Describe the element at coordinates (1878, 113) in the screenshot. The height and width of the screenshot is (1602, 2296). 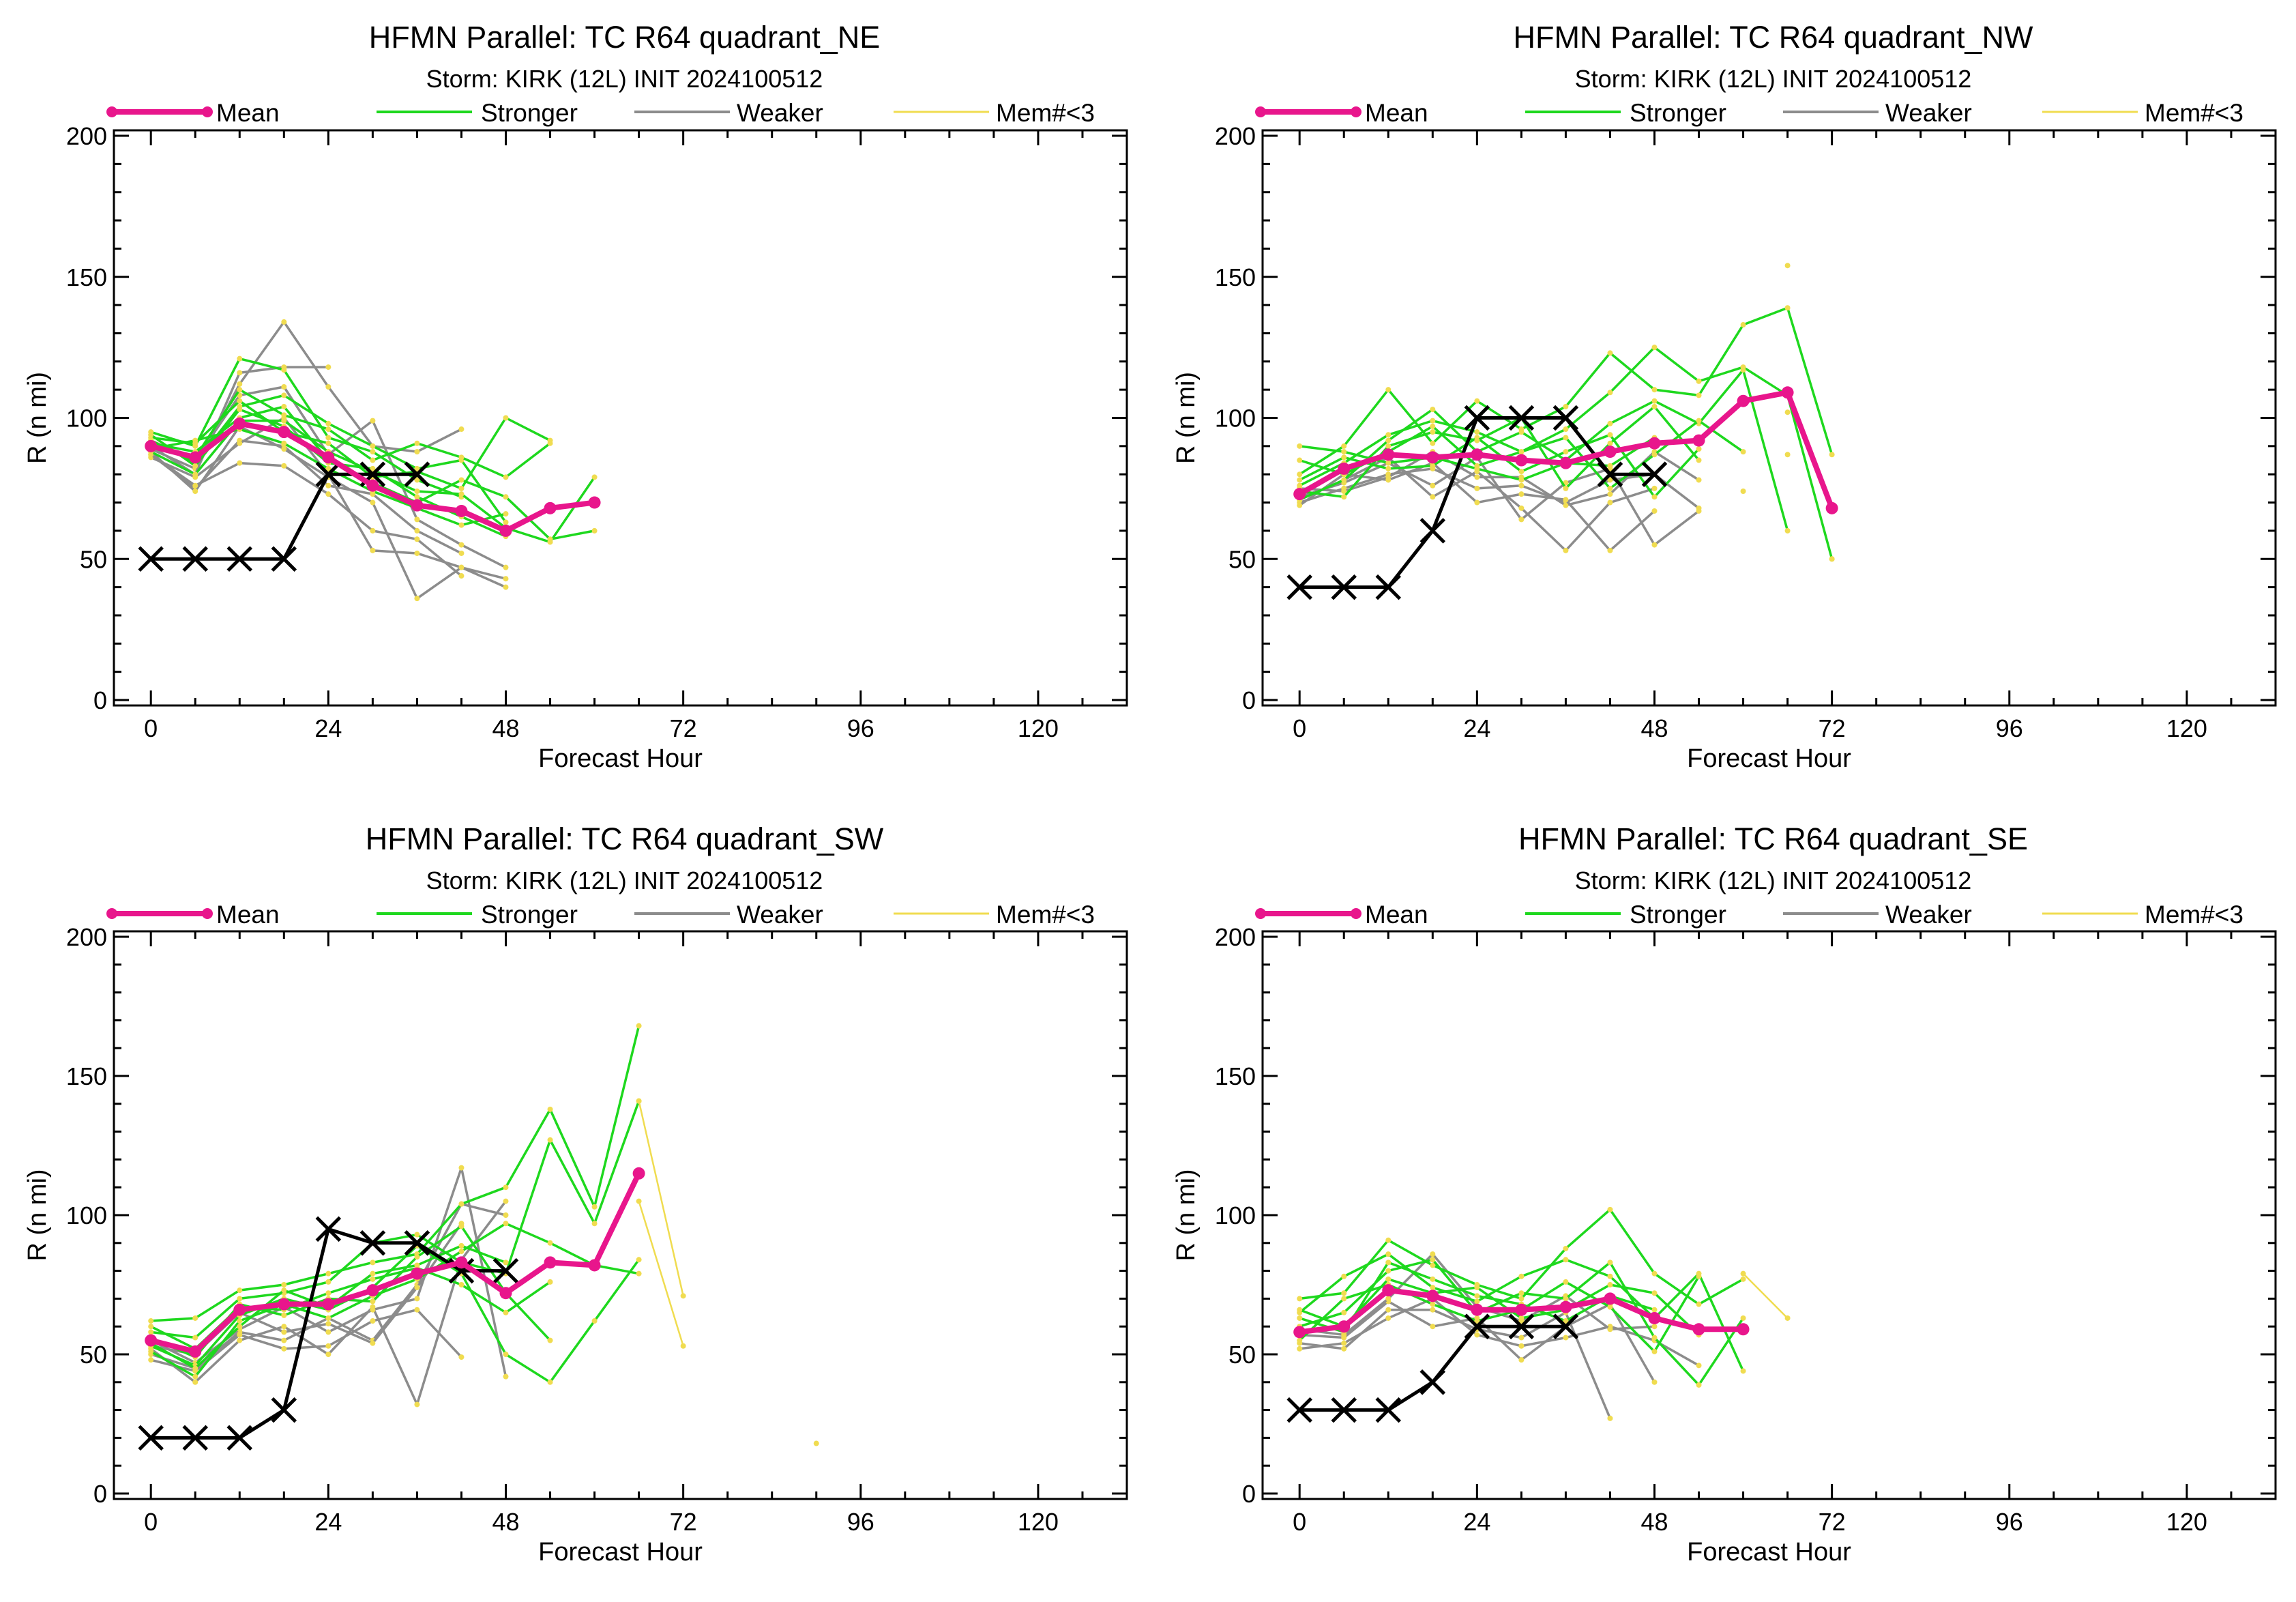
I see `legend-item-weaker: Weaker` at that location.